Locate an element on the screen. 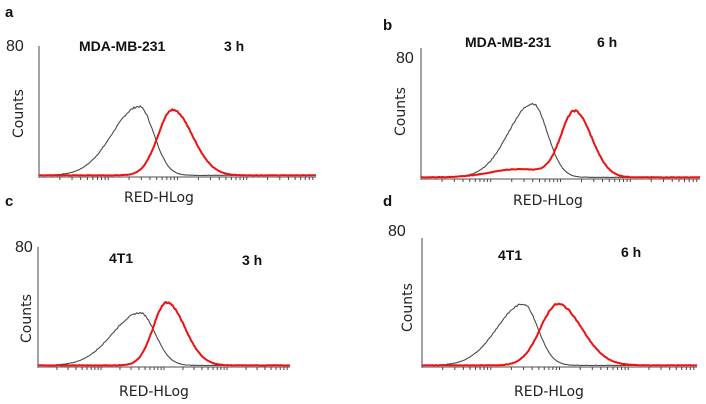 This screenshot has width=706, height=404. panel-letter-c: c is located at coordinates (9, 201).